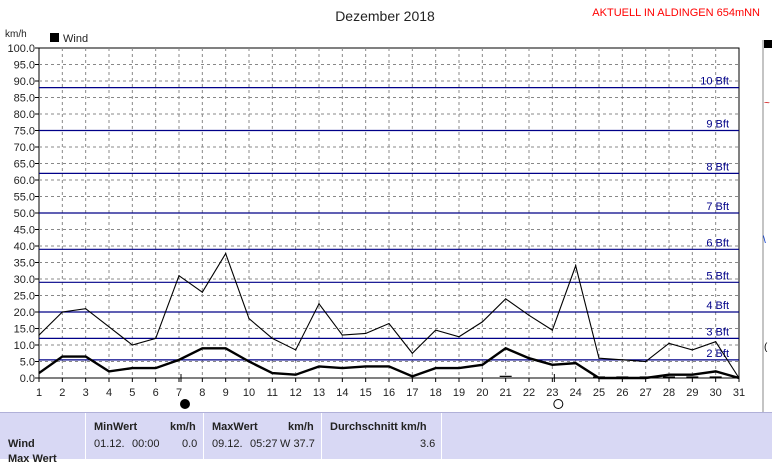 This screenshot has height=465, width=772. What do you see at coordinates (767, 226) in the screenshot?
I see `right-scrollbar: ~ \ (` at bounding box center [767, 226].